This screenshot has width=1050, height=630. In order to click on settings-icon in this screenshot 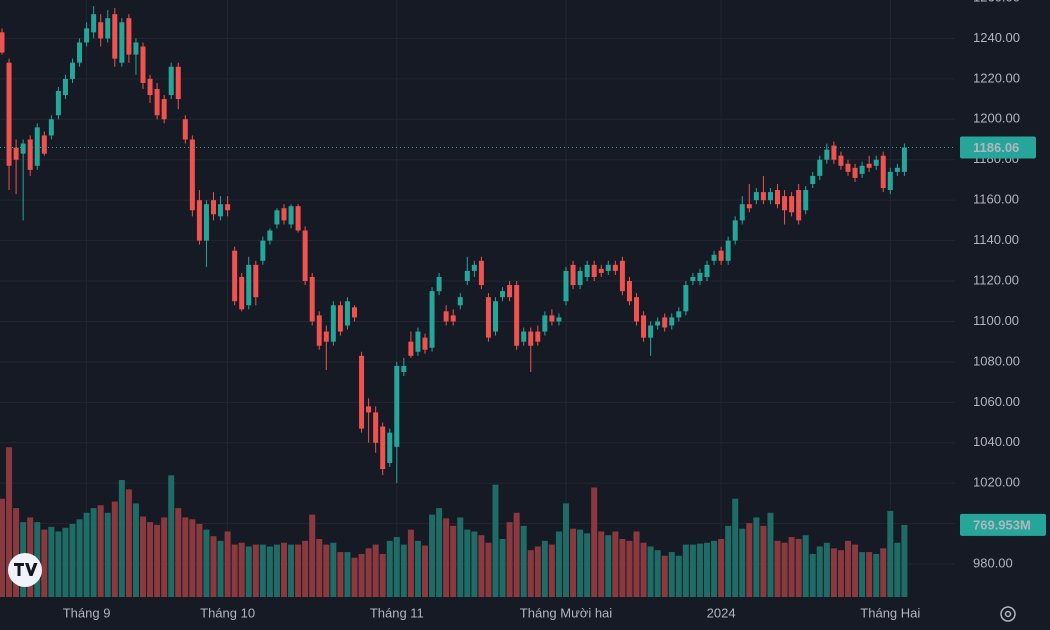, I will do `click(1008, 614)`.